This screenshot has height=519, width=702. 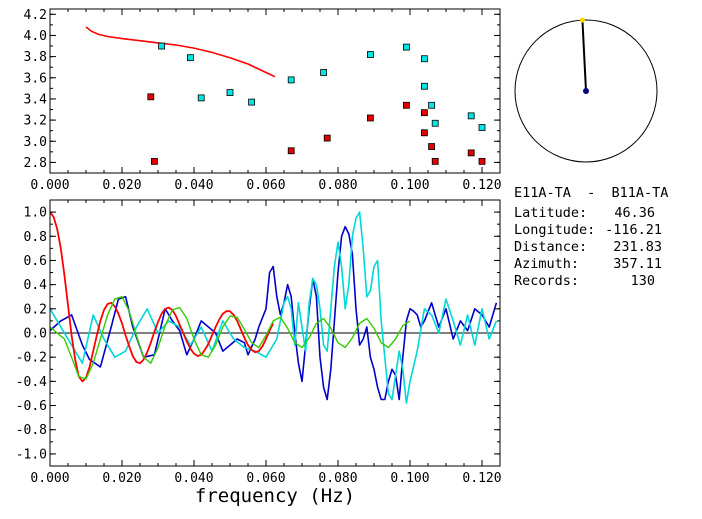 What do you see at coordinates (546, 264) in the screenshot?
I see `azimuth-label: Azimuth:` at bounding box center [546, 264].